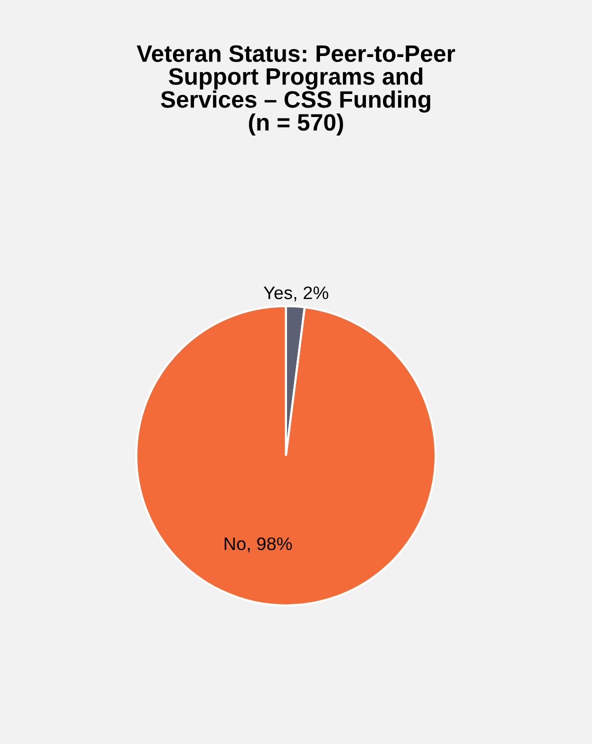 The height and width of the screenshot is (744, 592). What do you see at coordinates (296, 90) in the screenshot?
I see `chart-title: Veteran Status: Peer-to-Peer Support Programs and Services – CSS Funding (n = 570)` at bounding box center [296, 90].